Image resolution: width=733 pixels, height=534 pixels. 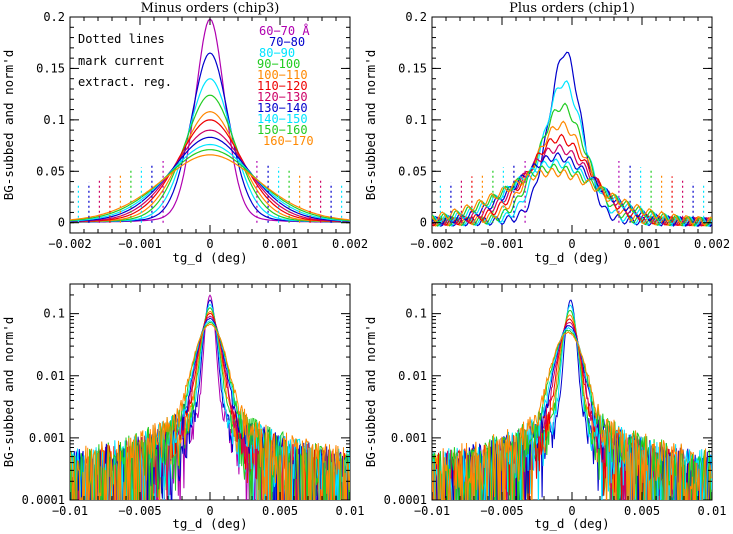 I want to click on legend-entry: 120−130, so click(x=282, y=97).